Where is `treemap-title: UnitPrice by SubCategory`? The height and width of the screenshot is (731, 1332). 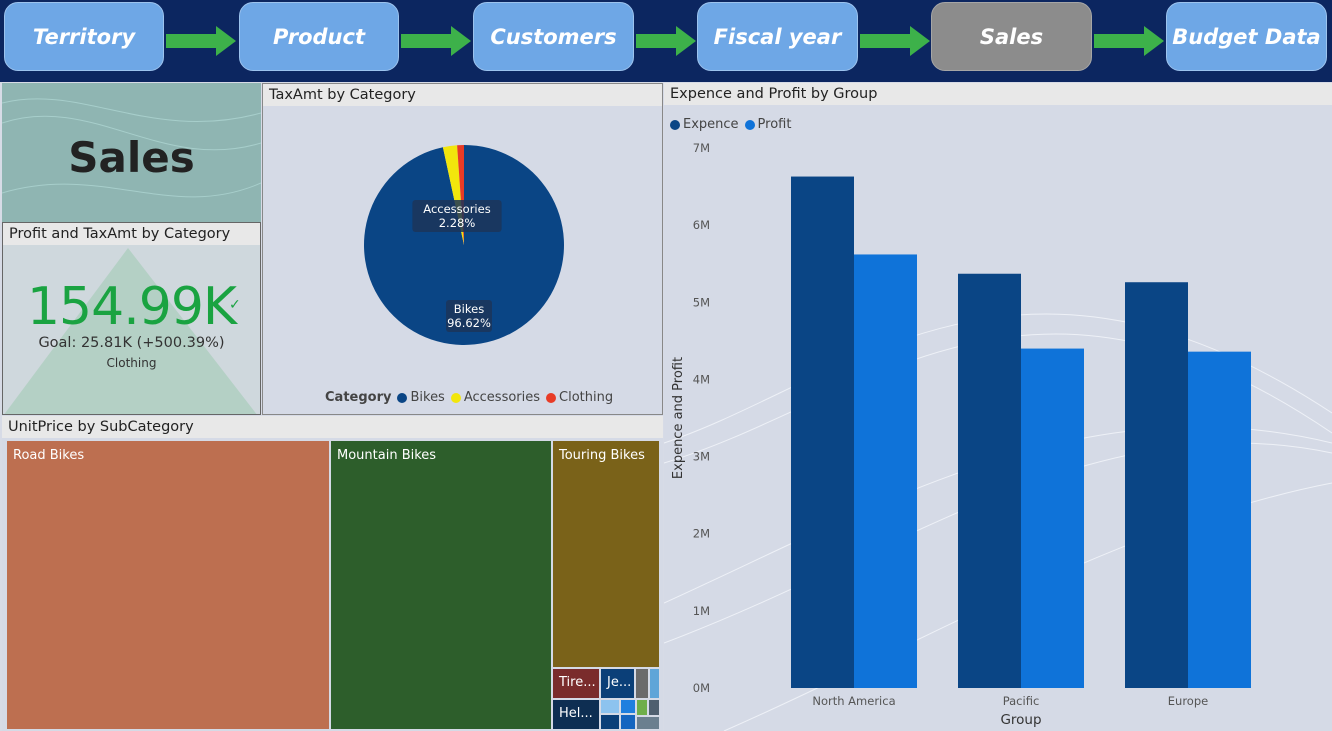 treemap-title: UnitPrice by SubCategory is located at coordinates (332, 427).